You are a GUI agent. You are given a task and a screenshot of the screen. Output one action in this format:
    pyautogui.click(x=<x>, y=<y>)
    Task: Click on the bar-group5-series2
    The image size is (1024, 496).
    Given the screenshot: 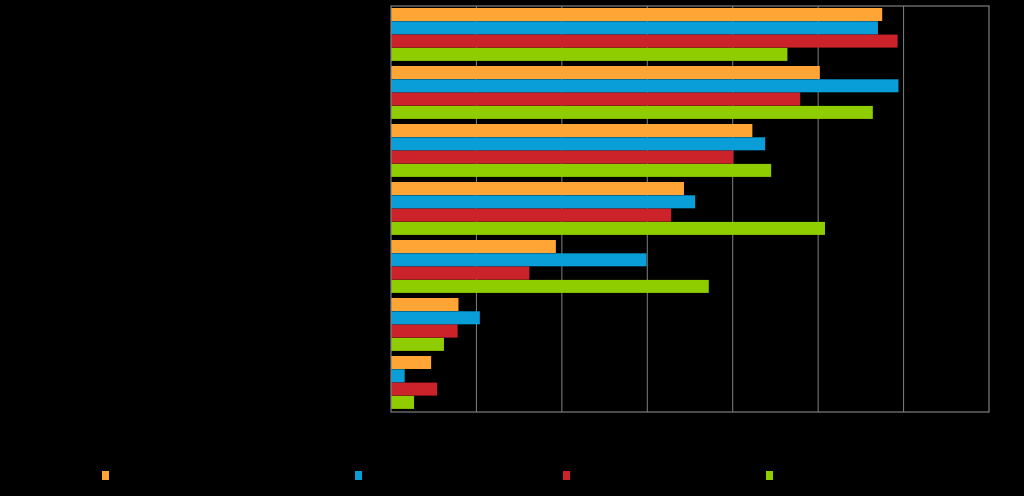 What is the action you would take?
    pyautogui.click(x=519, y=260)
    